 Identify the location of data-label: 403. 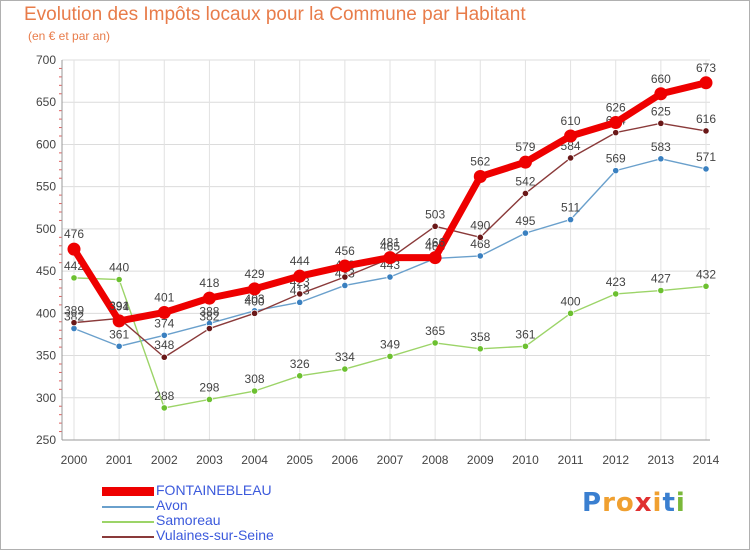
(255, 299).